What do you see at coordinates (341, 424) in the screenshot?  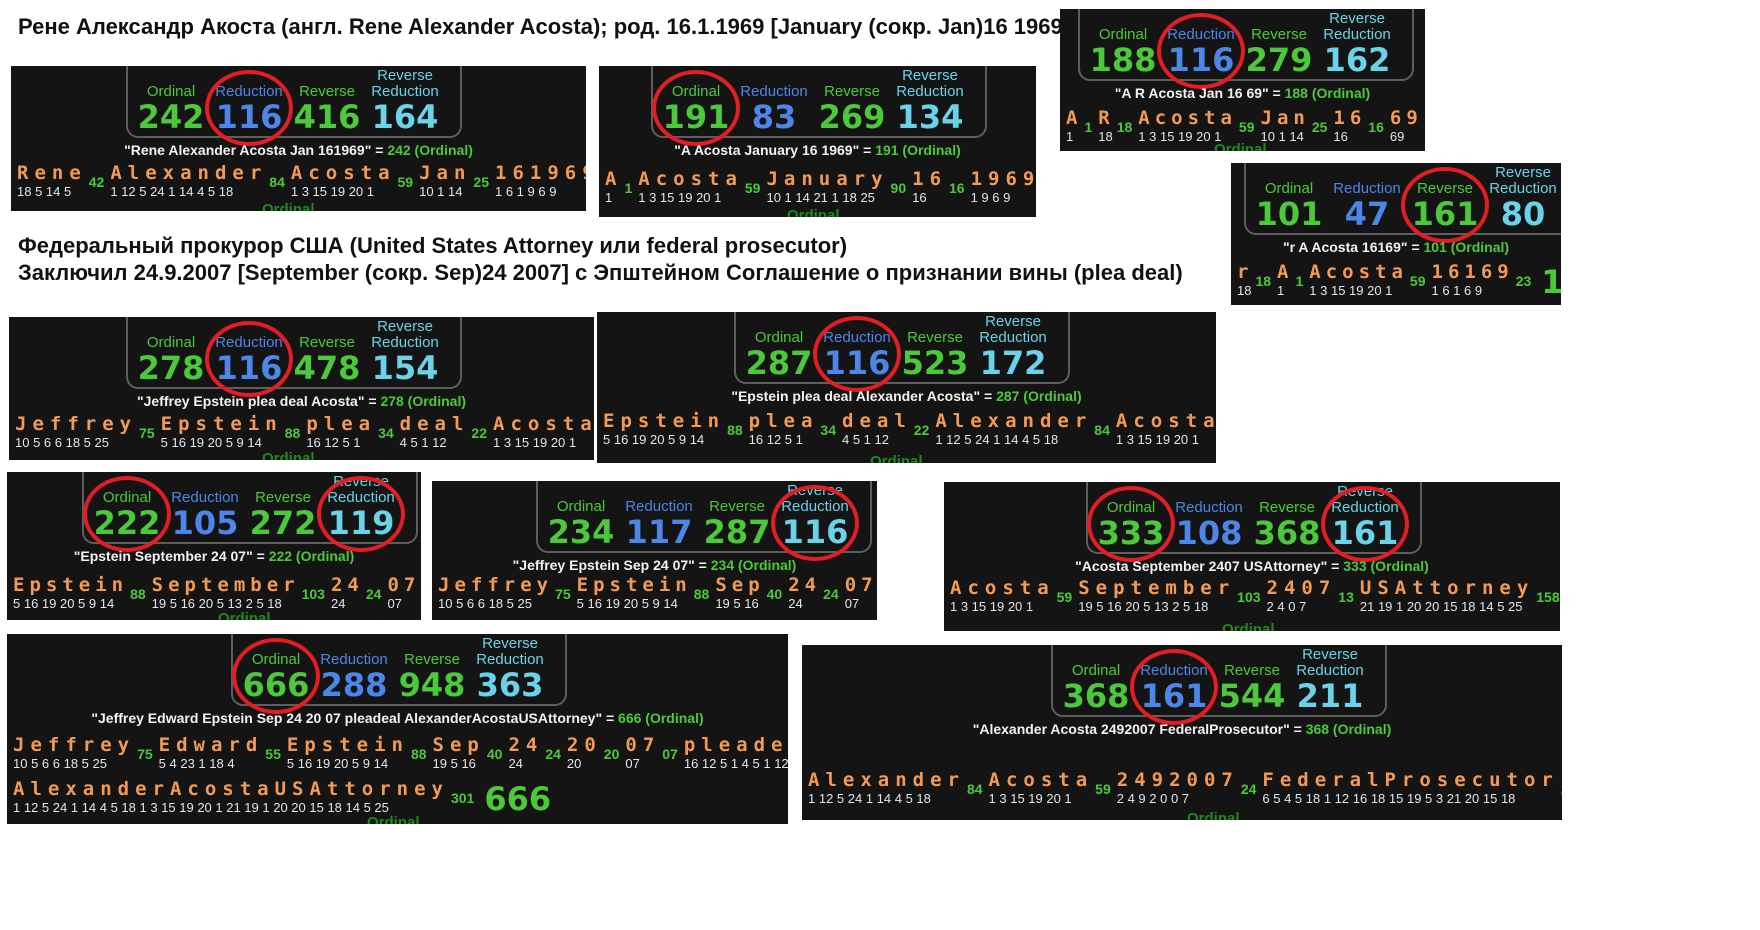 I see `word-letters: plea` at bounding box center [341, 424].